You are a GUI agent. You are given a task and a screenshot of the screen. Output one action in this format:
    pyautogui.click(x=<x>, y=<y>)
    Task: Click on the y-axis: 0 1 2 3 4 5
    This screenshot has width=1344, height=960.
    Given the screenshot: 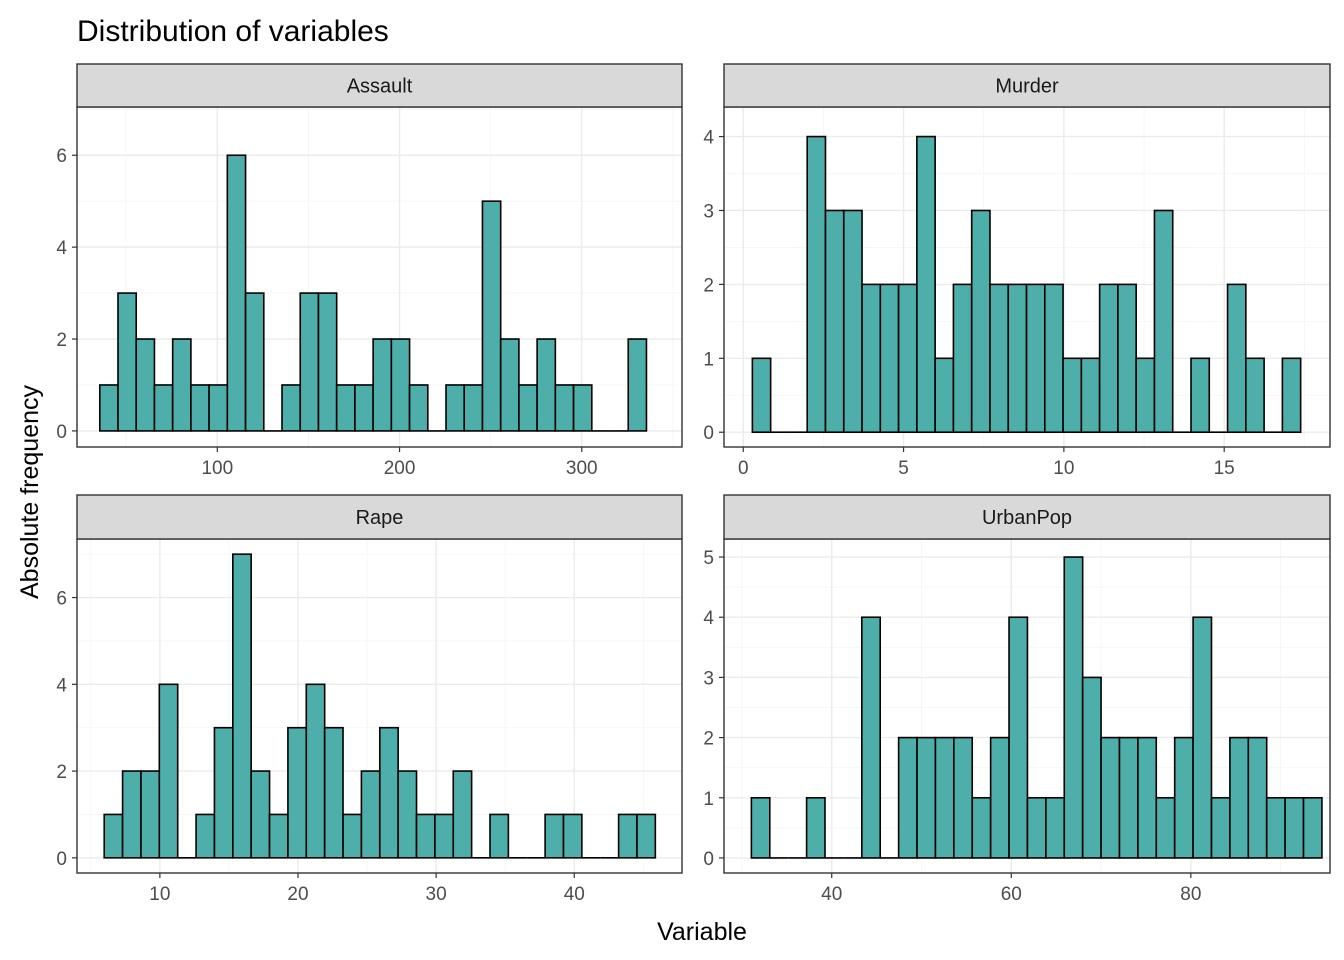 What is the action you would take?
    pyautogui.click(x=713, y=709)
    